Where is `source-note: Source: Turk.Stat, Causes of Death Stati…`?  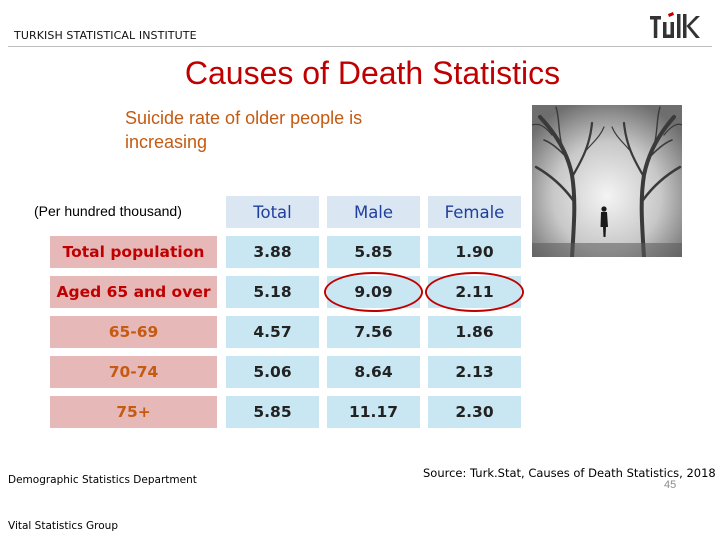
source-note: Source: Turk.Stat, Causes of Death Stati… is located at coordinates (569, 473).